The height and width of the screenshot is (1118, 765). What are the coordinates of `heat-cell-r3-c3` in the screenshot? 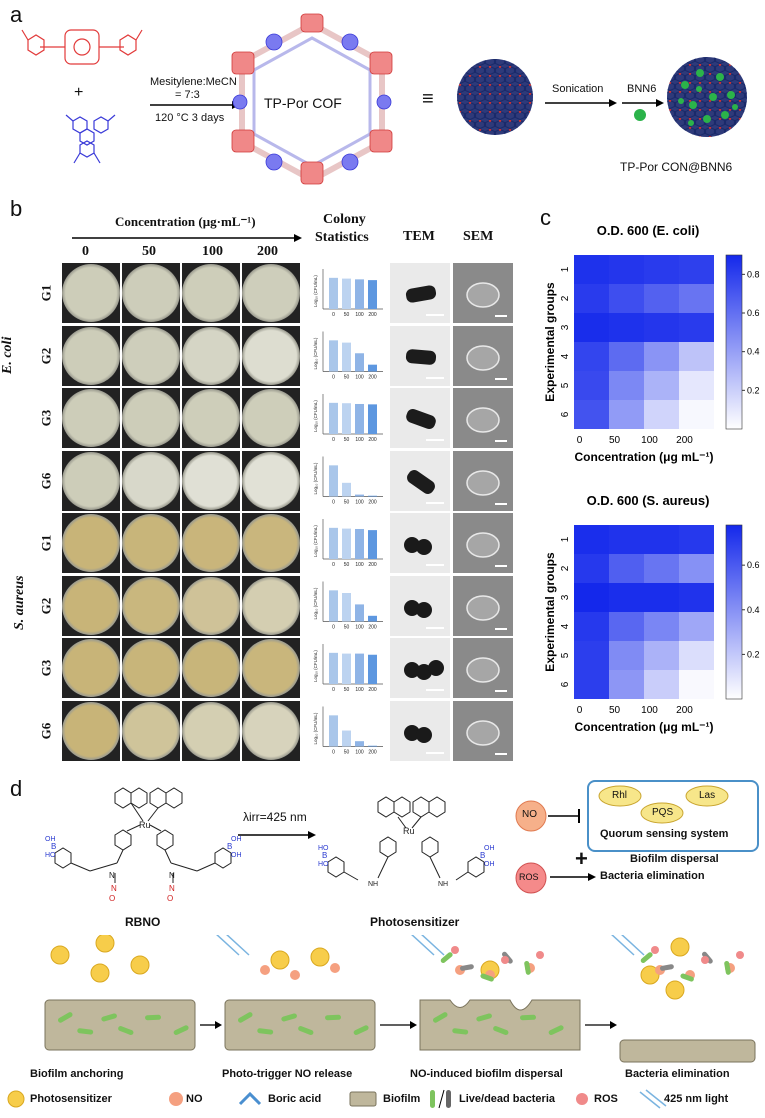 It's located at (661, 597).